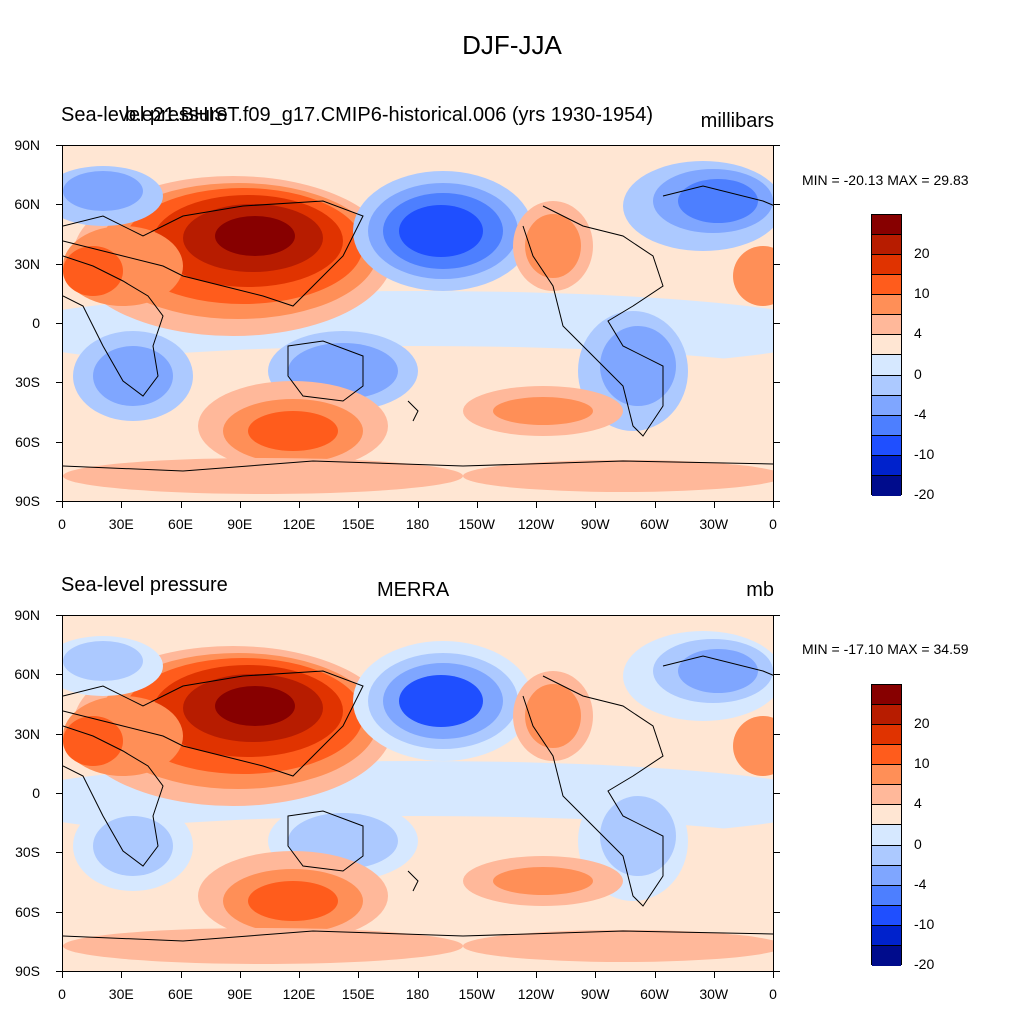 This screenshot has height=1024, width=1024. I want to click on lon-tick-label: 60E, so click(180, 994).